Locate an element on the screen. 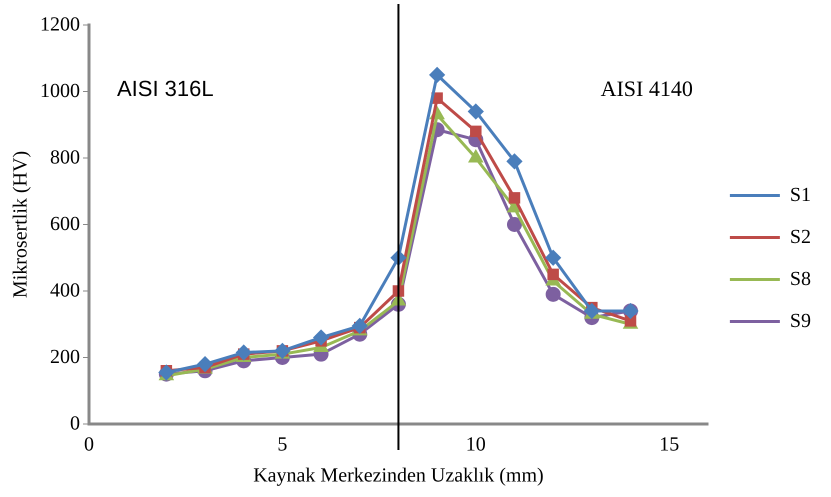 The height and width of the screenshot is (497, 831). x-axis-title: Kaynak Merkezinden Uzaklık (mm) is located at coordinates (398, 475).